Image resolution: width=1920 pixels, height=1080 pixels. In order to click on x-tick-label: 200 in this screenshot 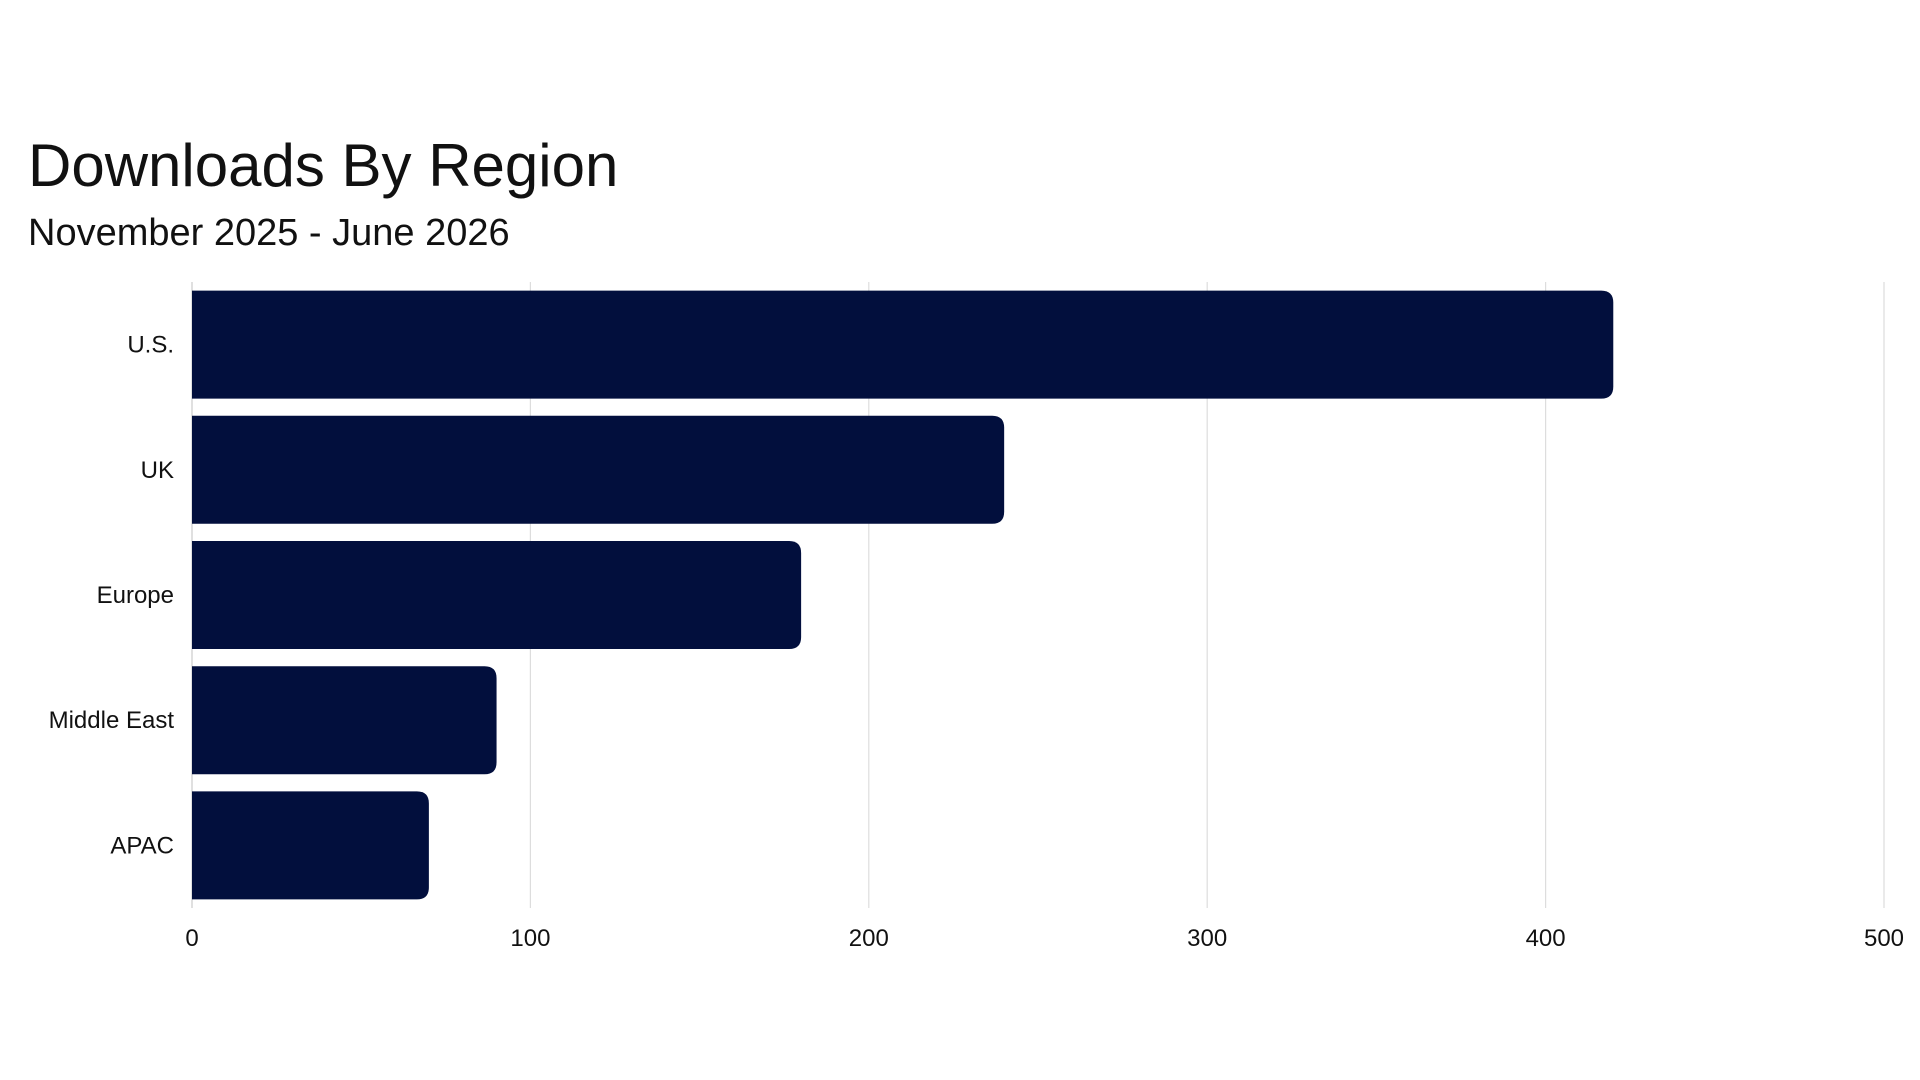, I will do `click(869, 938)`.